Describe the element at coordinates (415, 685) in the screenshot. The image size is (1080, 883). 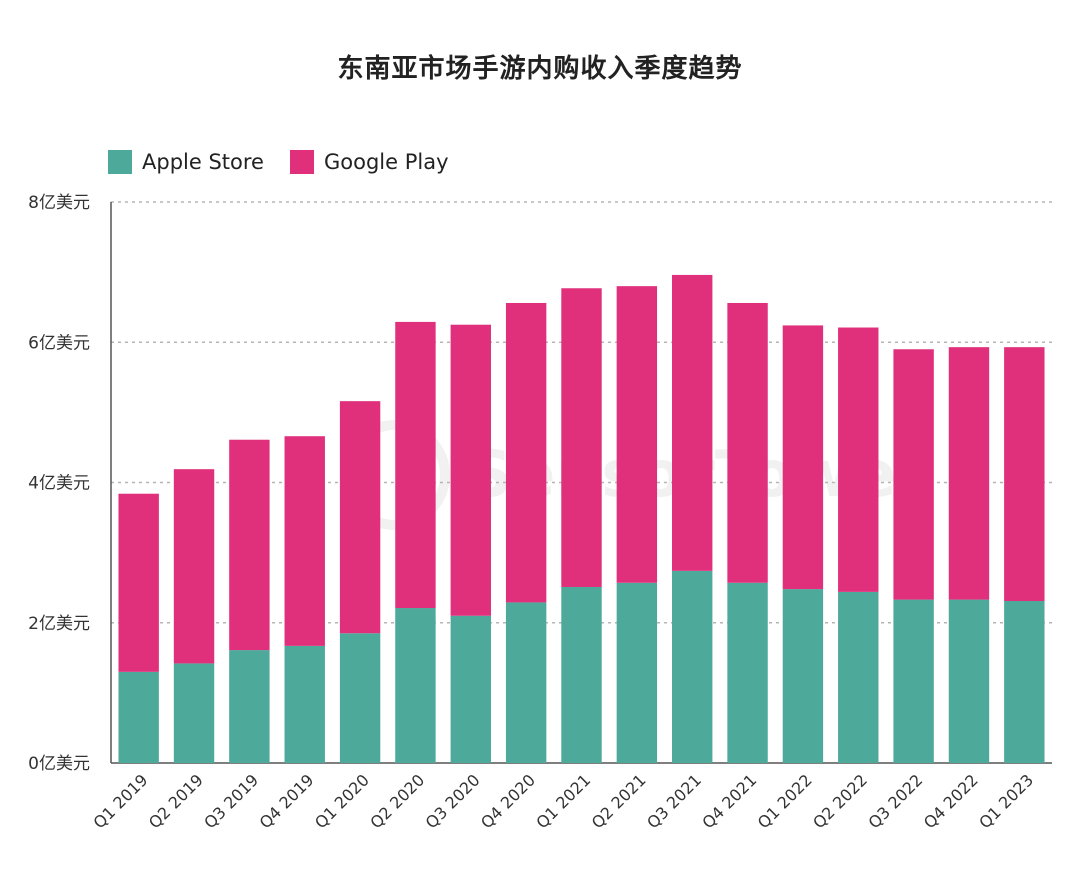
I see `bar-apple-store-q2-2020` at that location.